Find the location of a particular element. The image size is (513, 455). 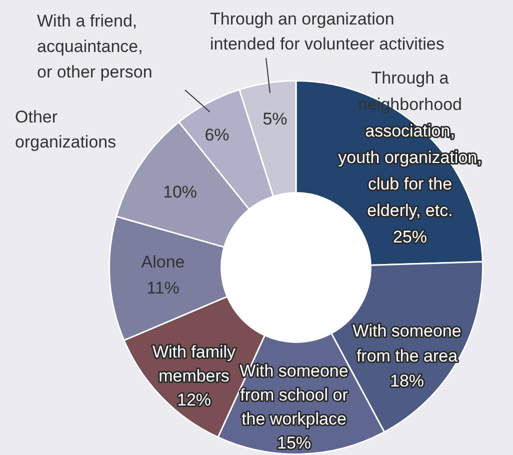

slice-label: Other organizations is located at coordinates (65, 130).